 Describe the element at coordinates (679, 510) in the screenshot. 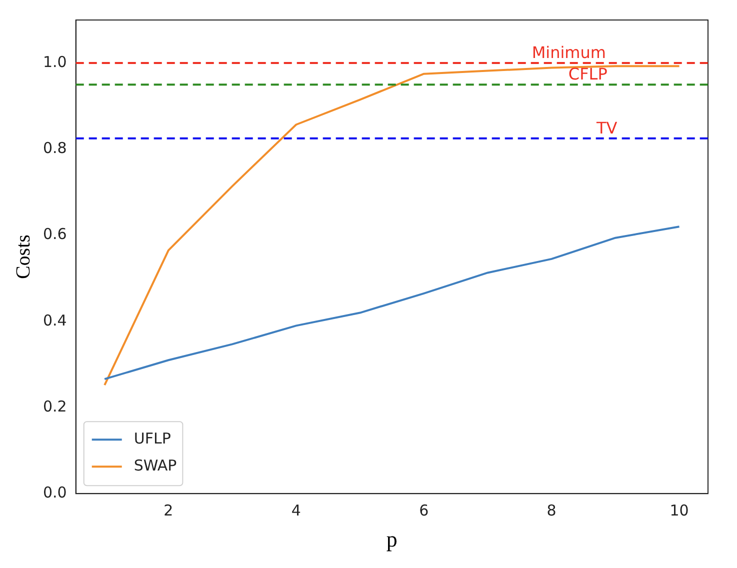

I see `x-tick-label: 10` at that location.